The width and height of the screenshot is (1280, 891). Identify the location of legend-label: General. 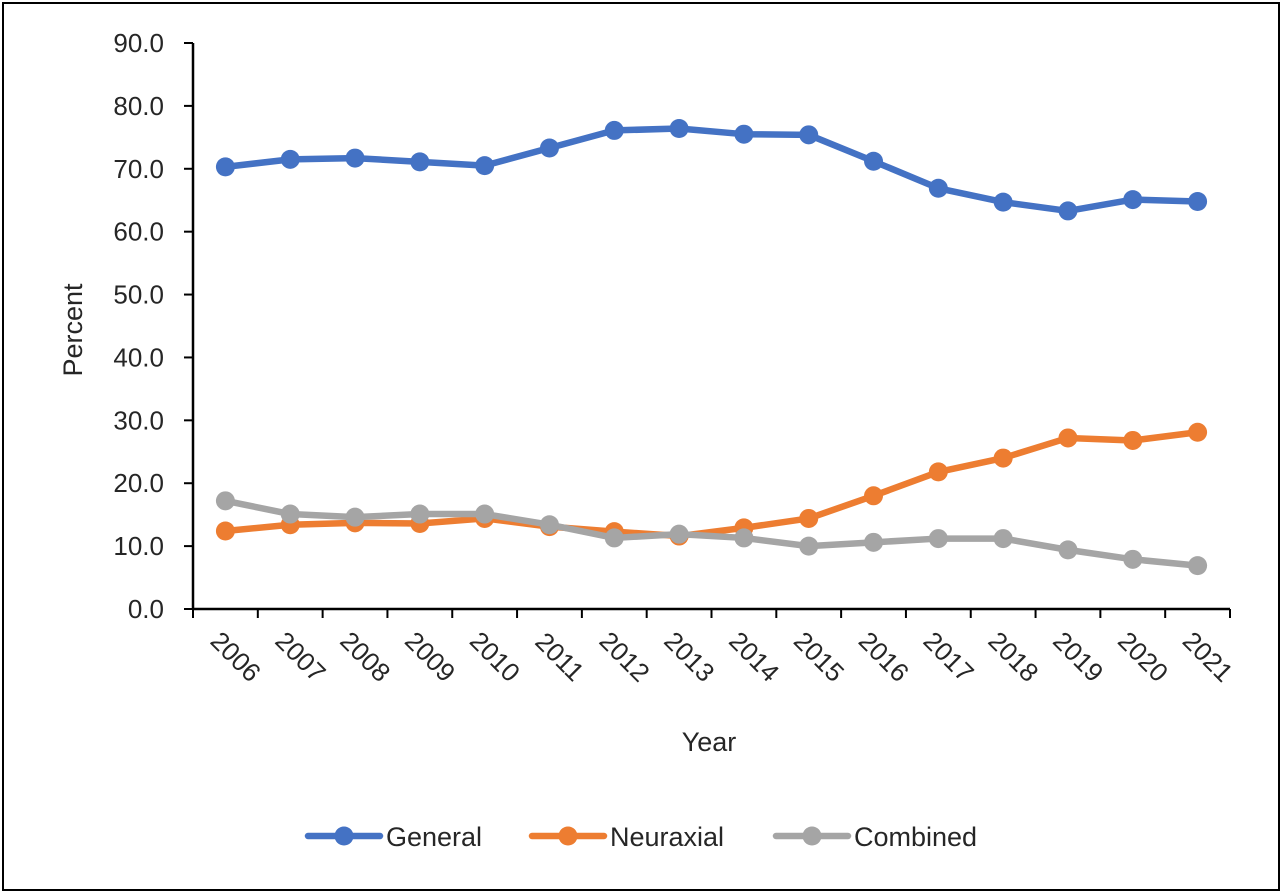
(434, 837).